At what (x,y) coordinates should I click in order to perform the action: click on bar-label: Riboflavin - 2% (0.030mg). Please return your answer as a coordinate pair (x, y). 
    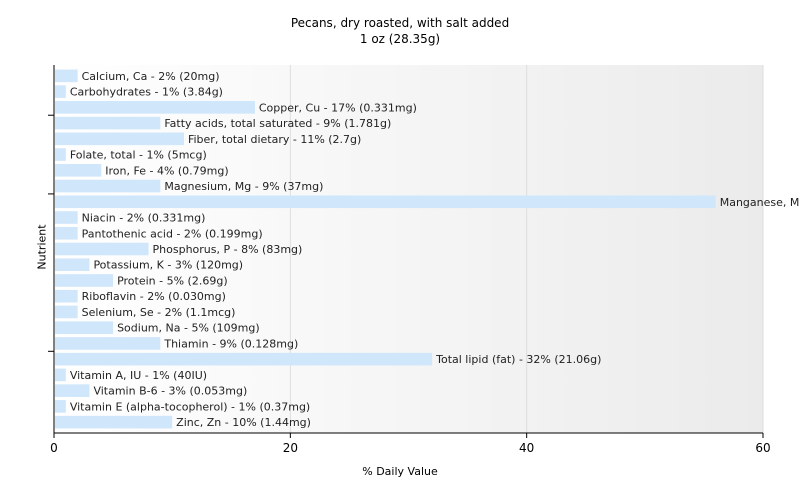
    Looking at the image, I should click on (154, 296).